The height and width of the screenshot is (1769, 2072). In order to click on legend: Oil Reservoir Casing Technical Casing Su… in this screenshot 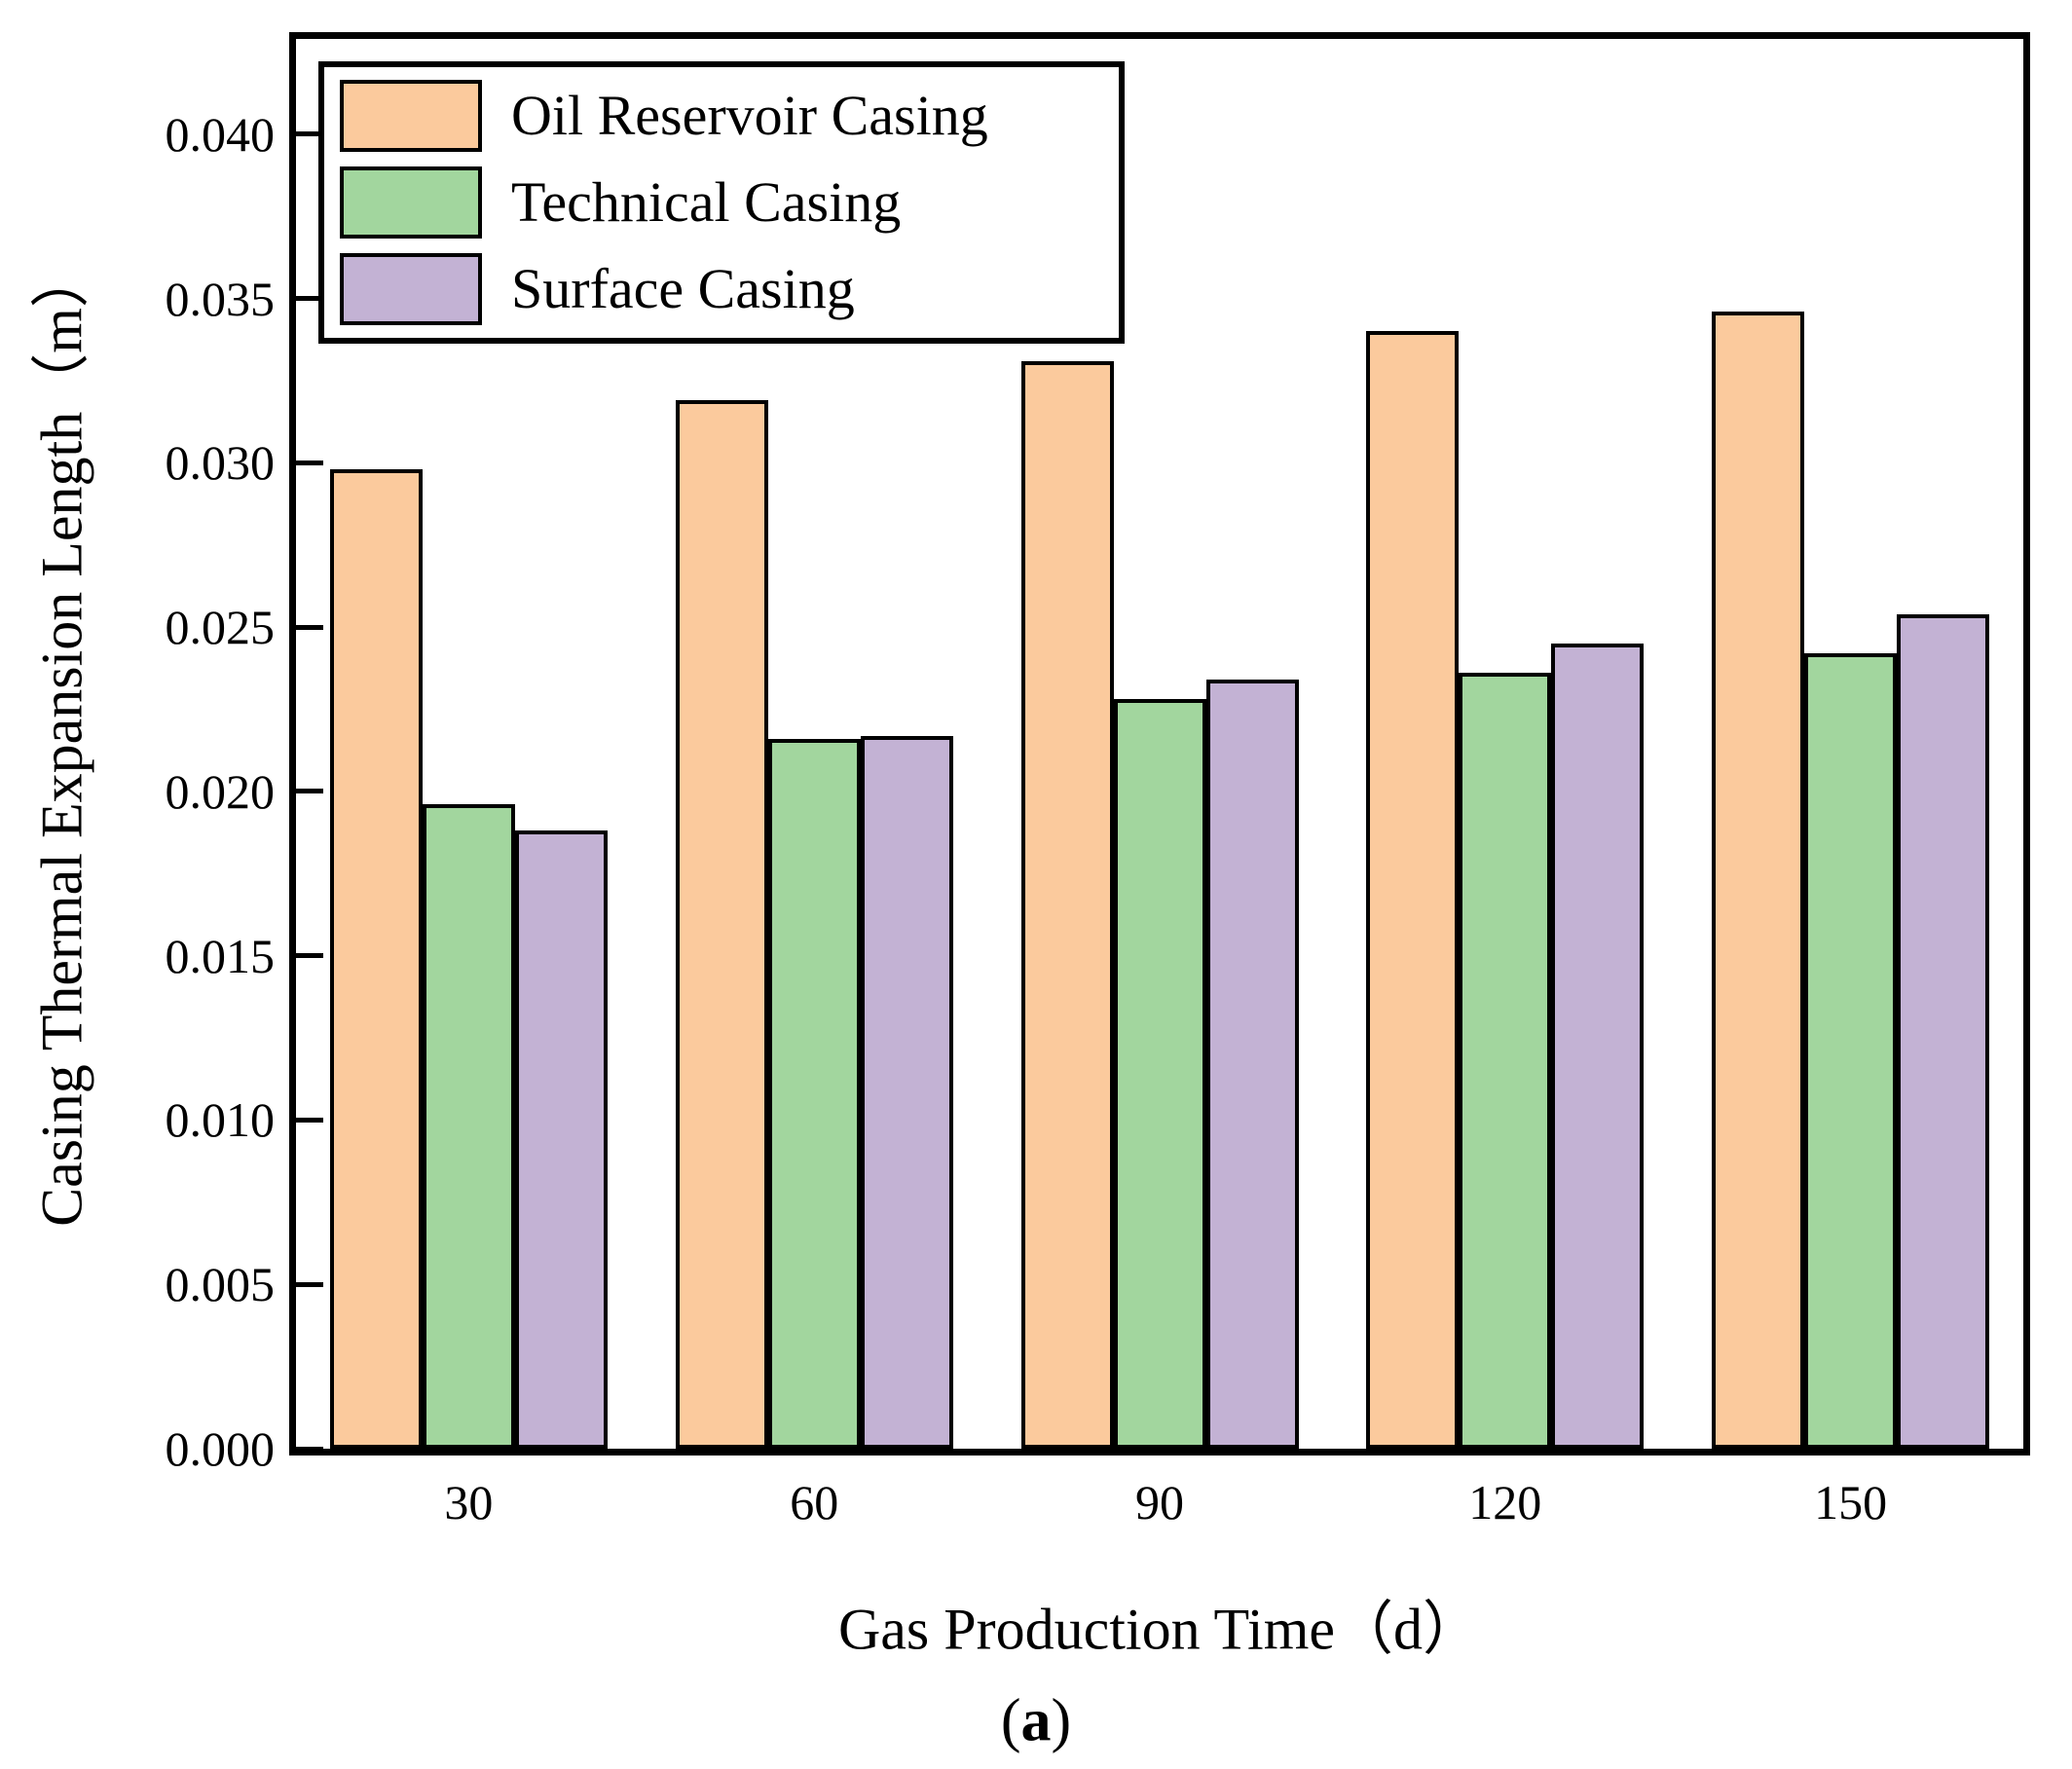, I will do `click(721, 202)`.